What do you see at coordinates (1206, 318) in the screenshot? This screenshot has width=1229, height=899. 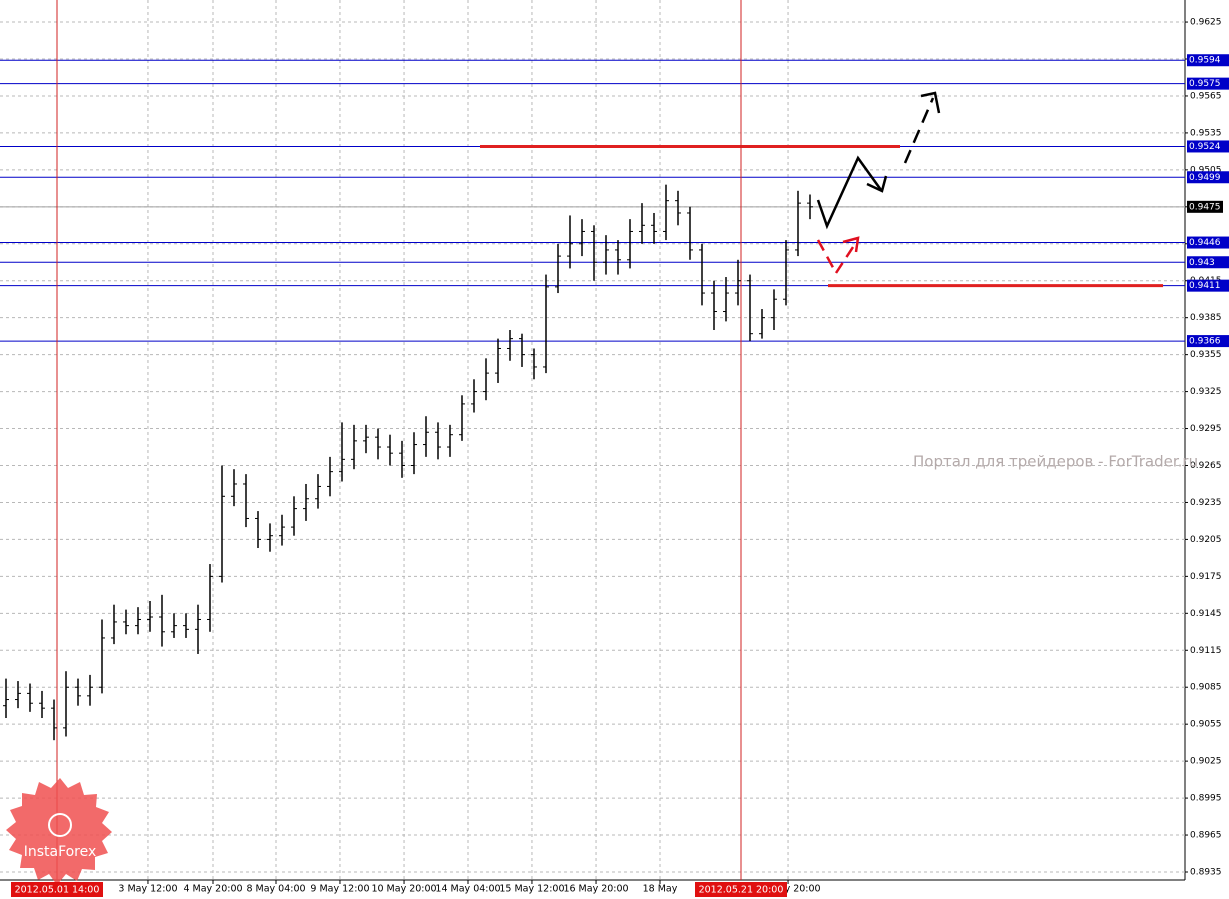 I see `y-tick-label: 0.9385` at bounding box center [1206, 318].